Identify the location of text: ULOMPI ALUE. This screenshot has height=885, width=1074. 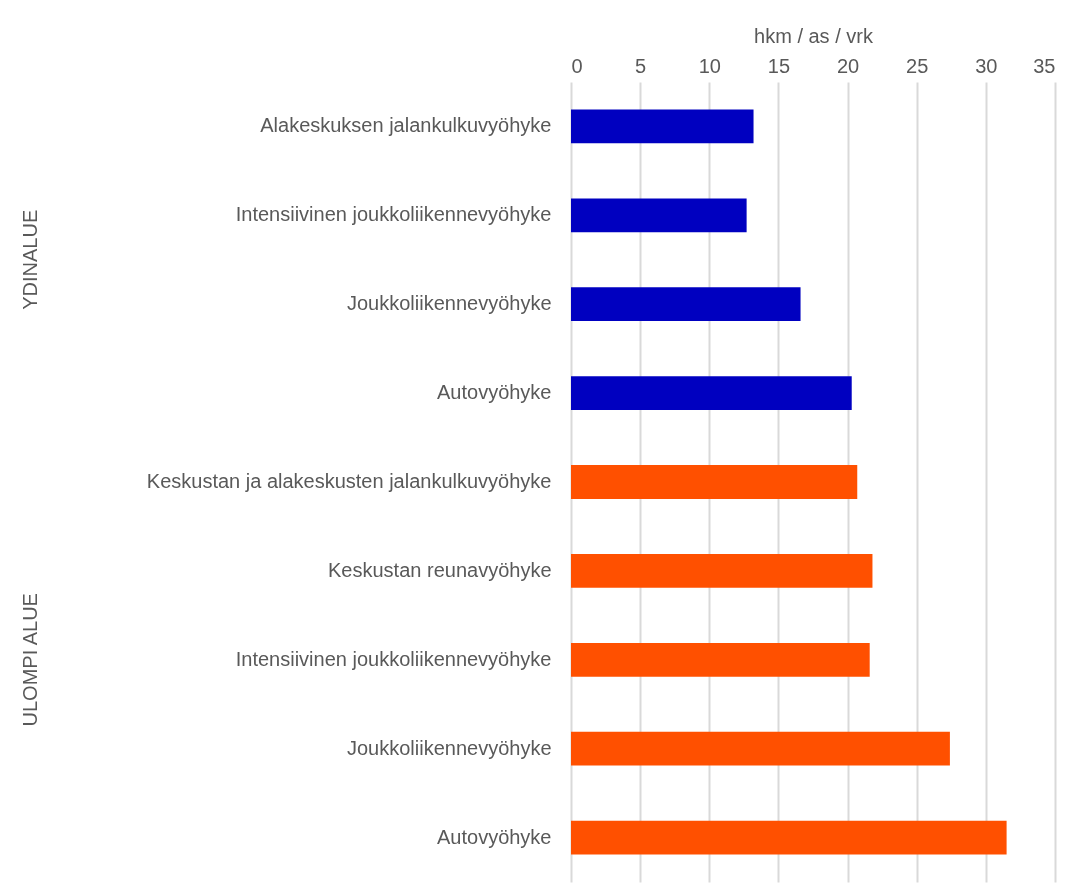
(30, 660).